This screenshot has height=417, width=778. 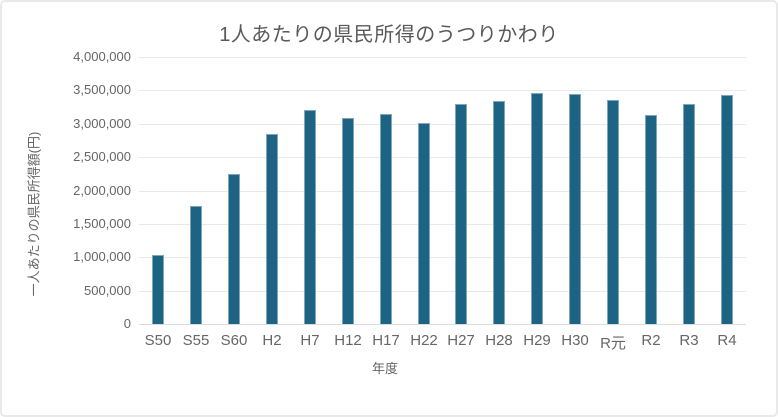 I want to click on y-tick-label: 3,000,000, so click(x=102, y=123).